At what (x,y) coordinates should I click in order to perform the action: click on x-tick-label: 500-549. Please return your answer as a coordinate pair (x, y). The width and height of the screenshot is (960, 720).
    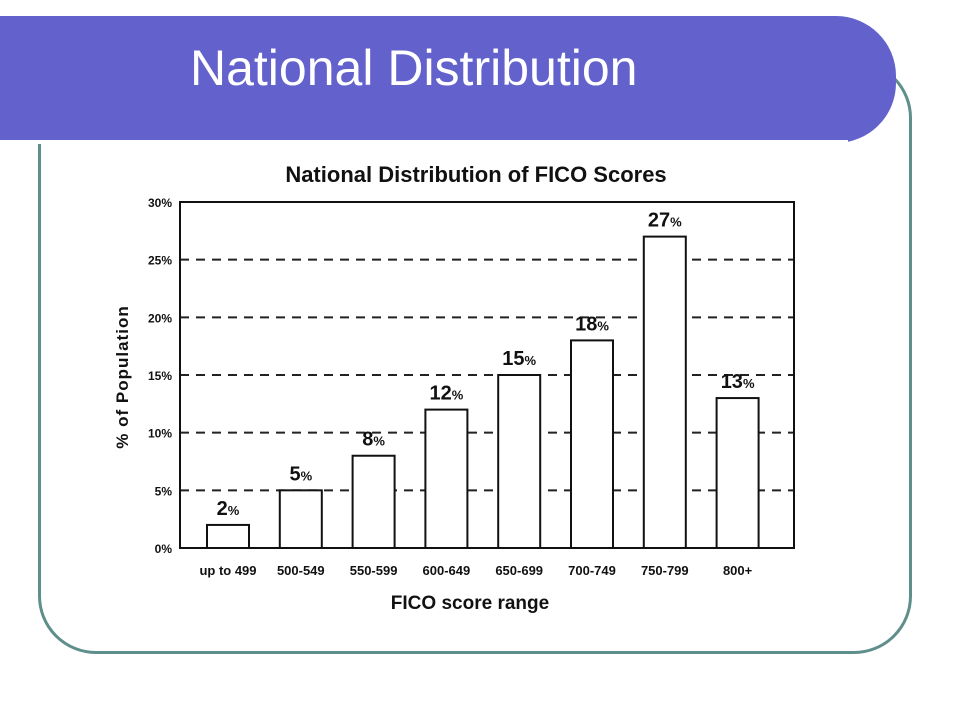
    Looking at the image, I should click on (301, 570).